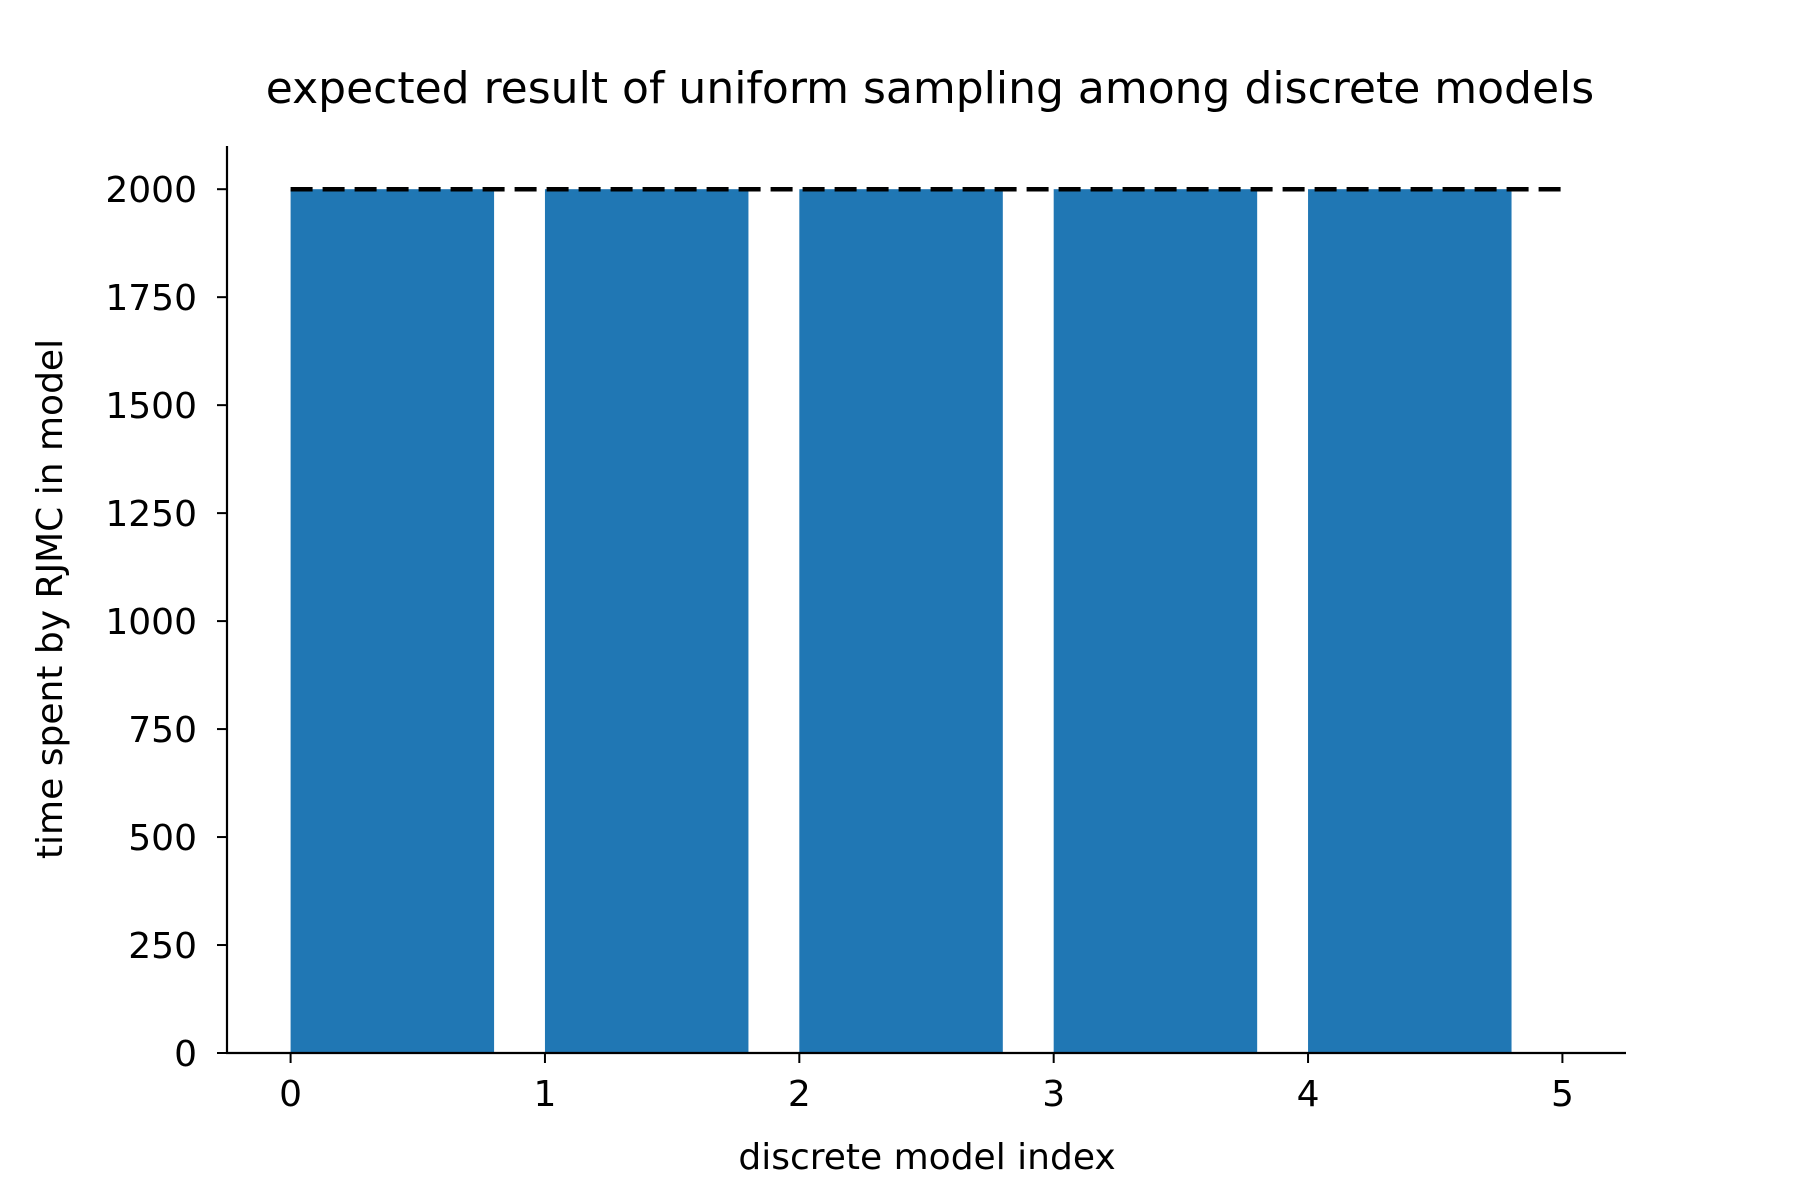 This screenshot has width=1800, height=1204. I want to click on x-tick-label: 4, so click(1308, 1094).